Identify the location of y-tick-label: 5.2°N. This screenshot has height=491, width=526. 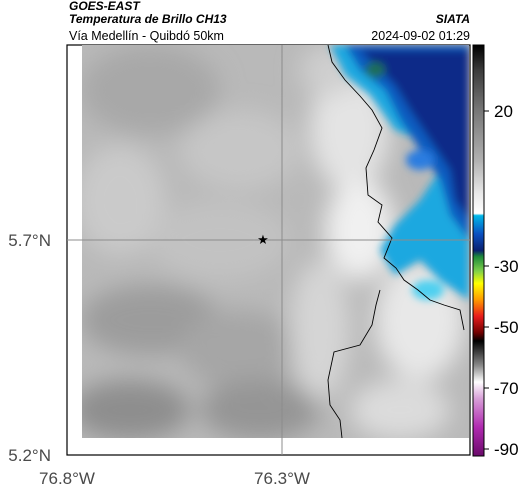
(29, 455).